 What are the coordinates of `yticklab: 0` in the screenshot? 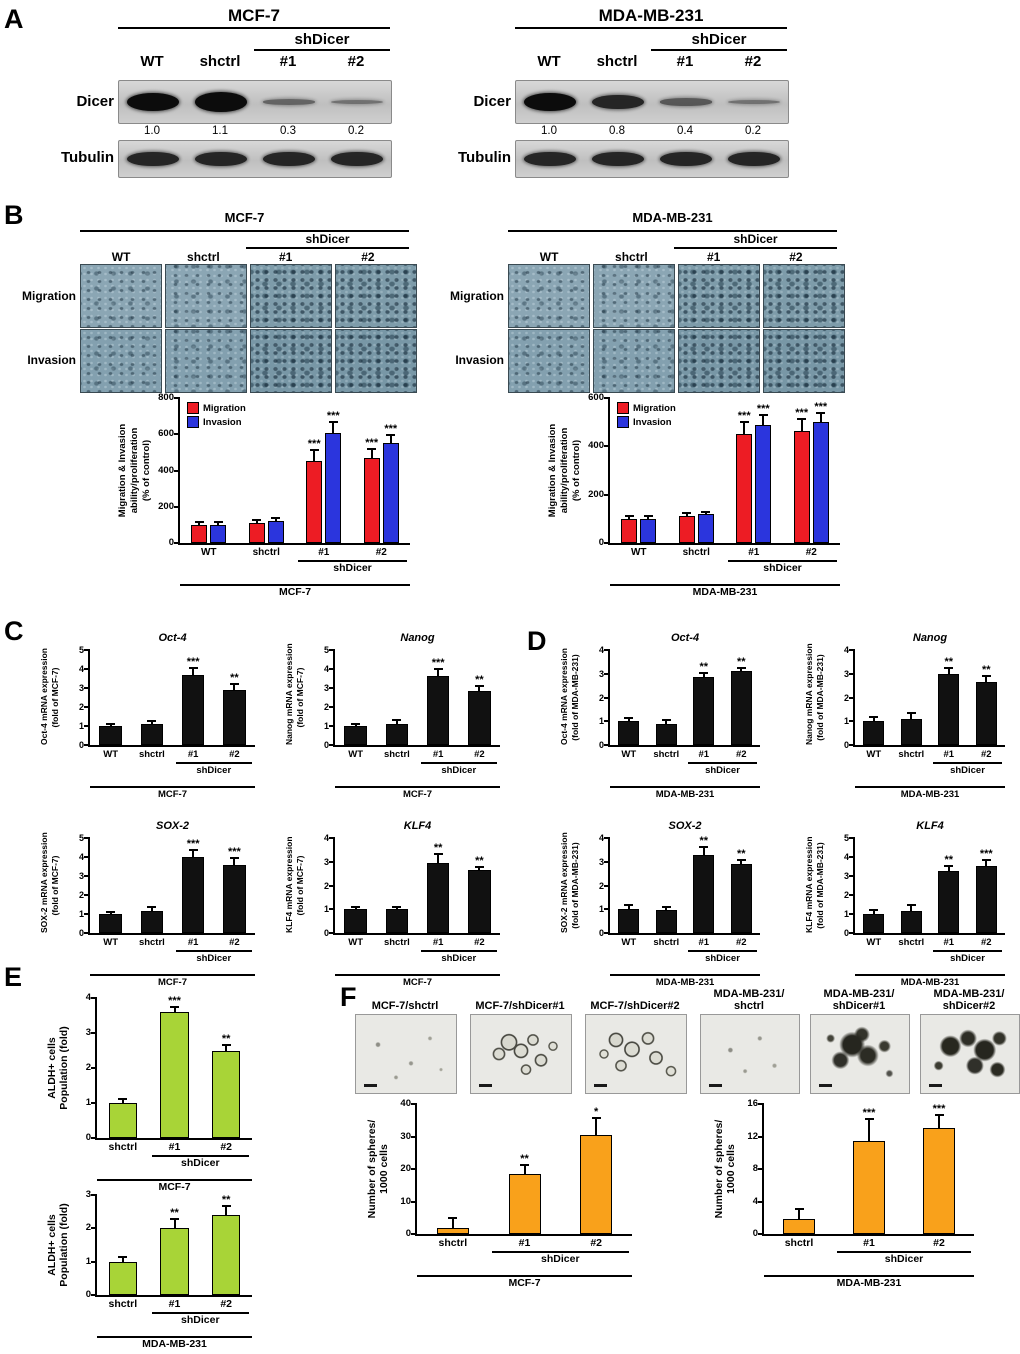 It's located at (81, 933).